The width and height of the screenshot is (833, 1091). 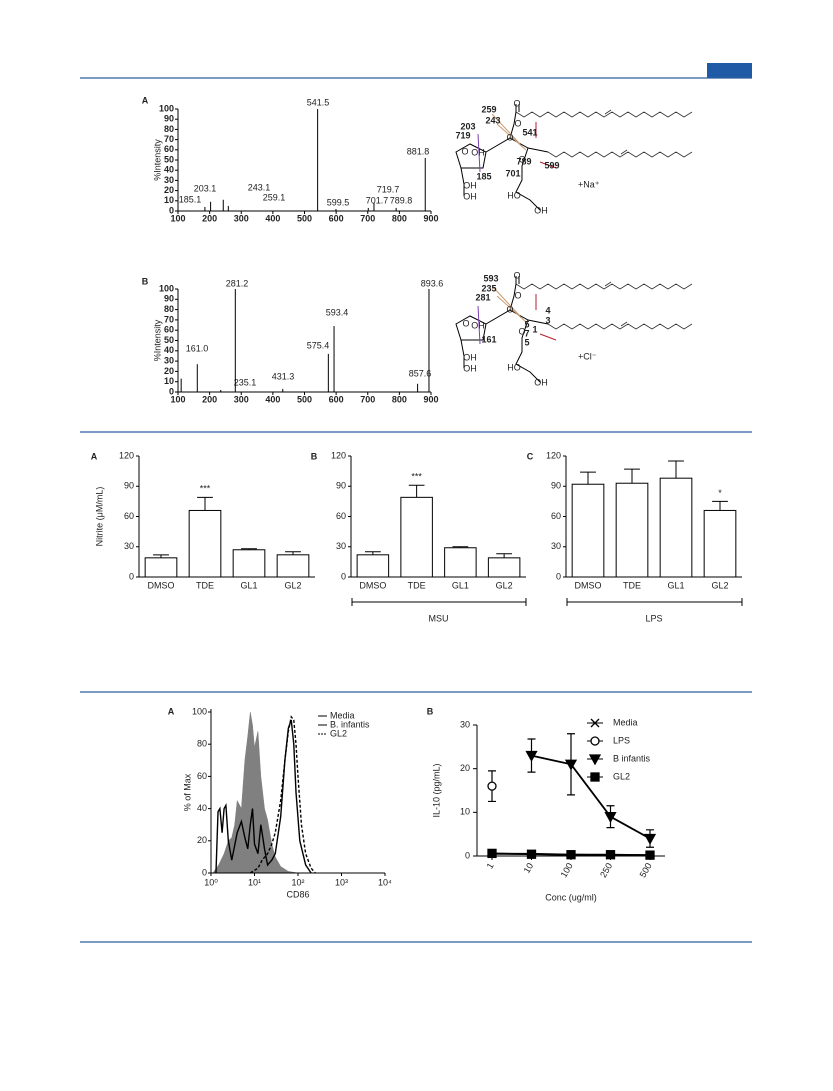 What do you see at coordinates (729, 70) in the screenshot?
I see `header-tab` at bounding box center [729, 70].